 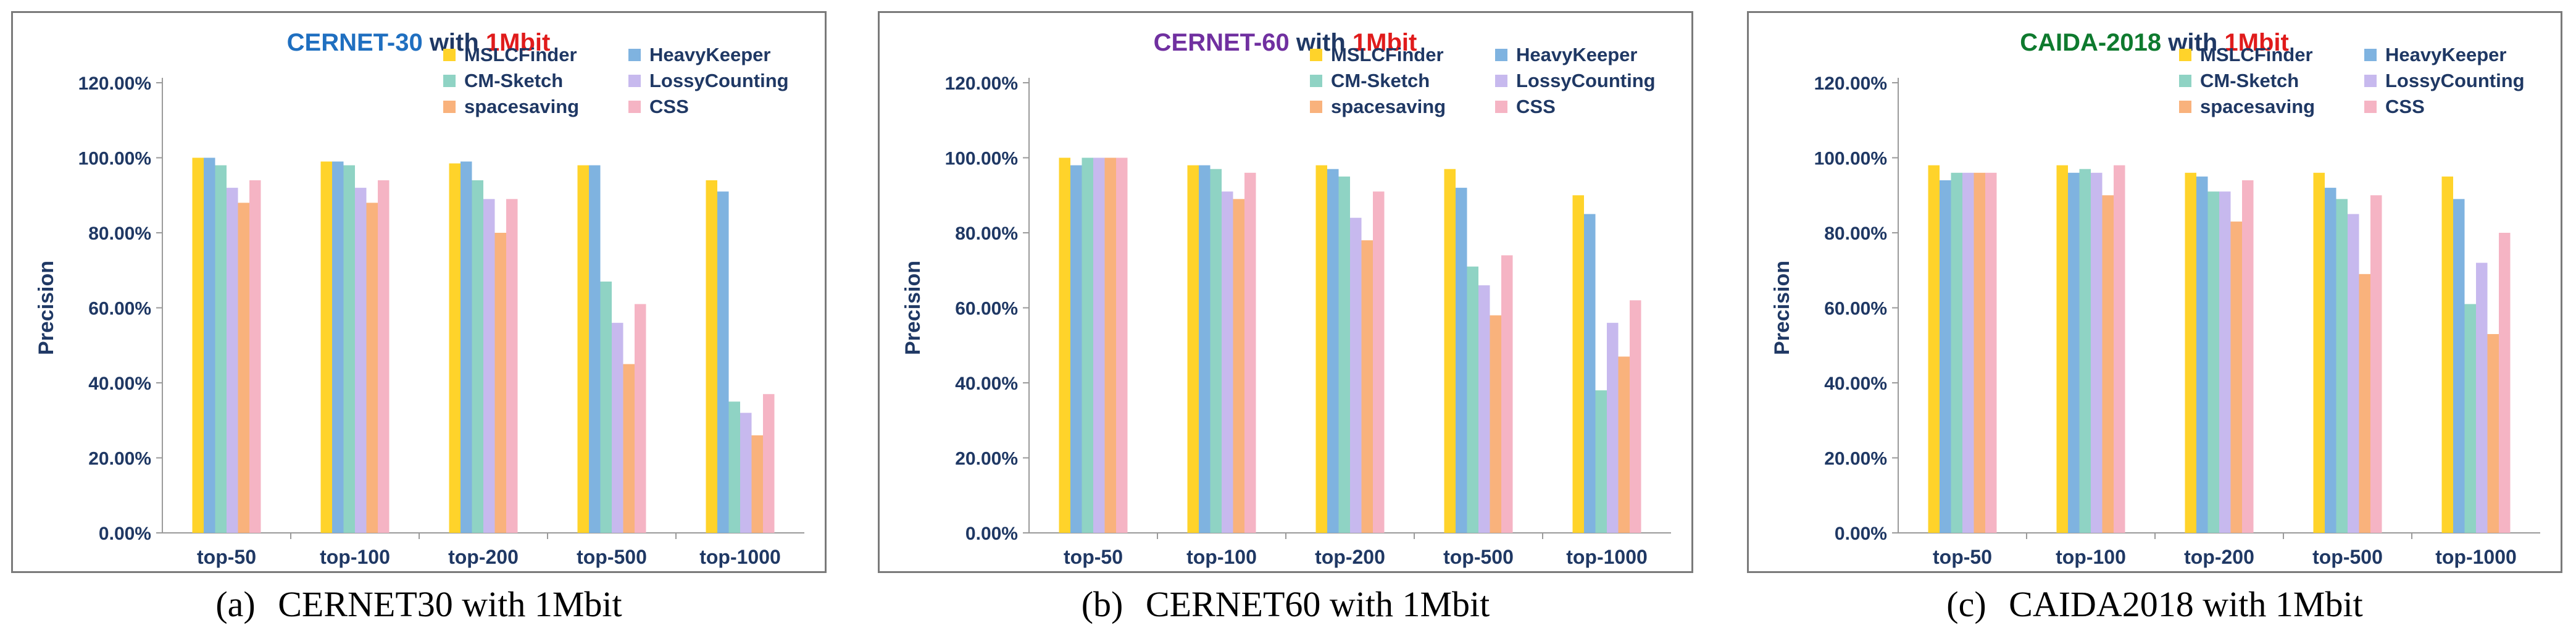 I want to click on y-tick-label: 60.00%, so click(x=1856, y=309).